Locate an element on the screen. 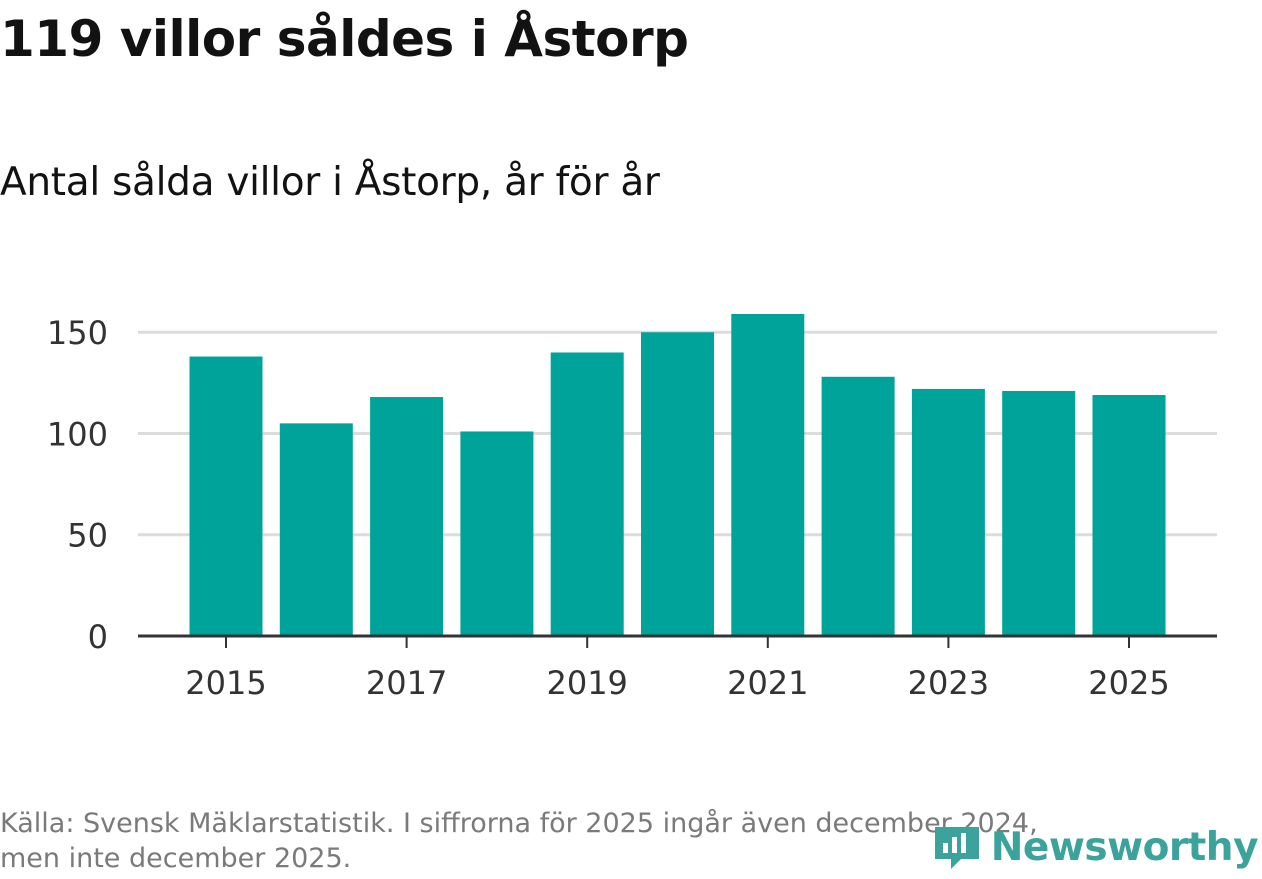 The width and height of the screenshot is (1262, 879). x-tick-label-2015: 2015 is located at coordinates (225, 683).